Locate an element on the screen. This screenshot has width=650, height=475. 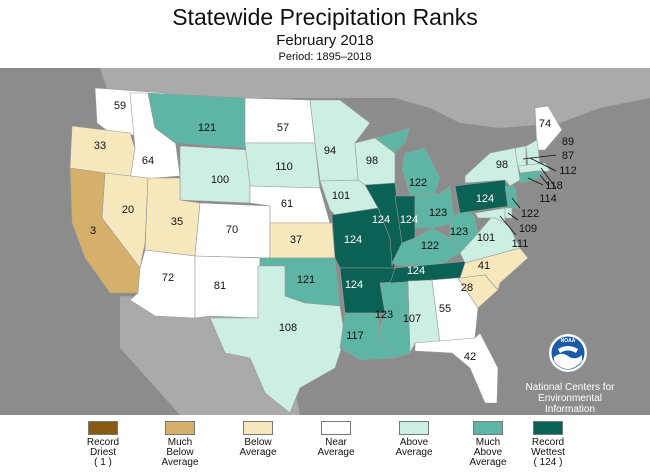
rank-nj: 122 is located at coordinates (530, 214).